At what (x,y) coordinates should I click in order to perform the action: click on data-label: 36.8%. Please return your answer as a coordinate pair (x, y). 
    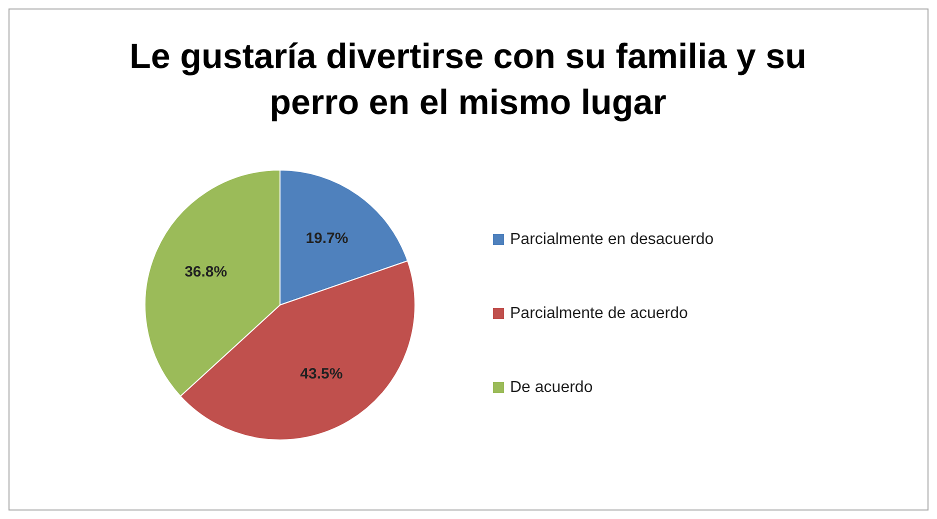
    Looking at the image, I should click on (206, 271).